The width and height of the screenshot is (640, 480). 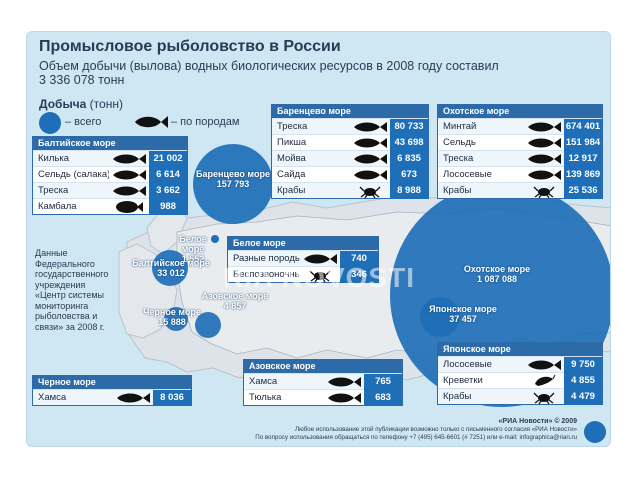 What do you see at coordinates (263, 381) in the screenshot?
I see `species-name: Хамса` at bounding box center [263, 381].